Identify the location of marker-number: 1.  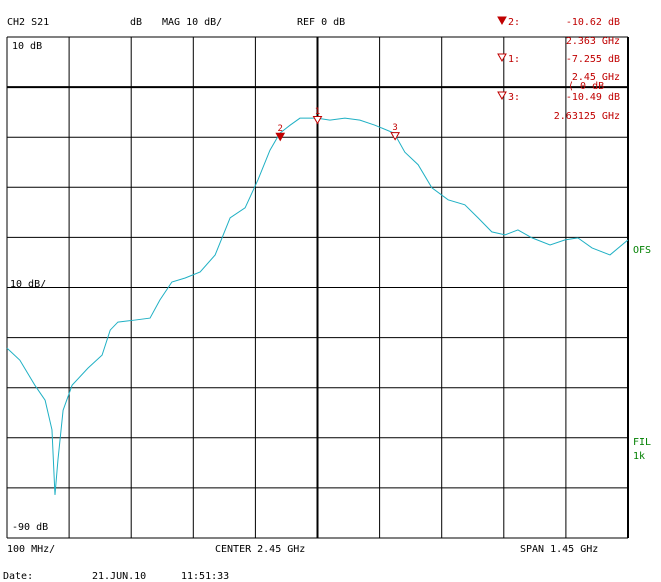
(317, 112).